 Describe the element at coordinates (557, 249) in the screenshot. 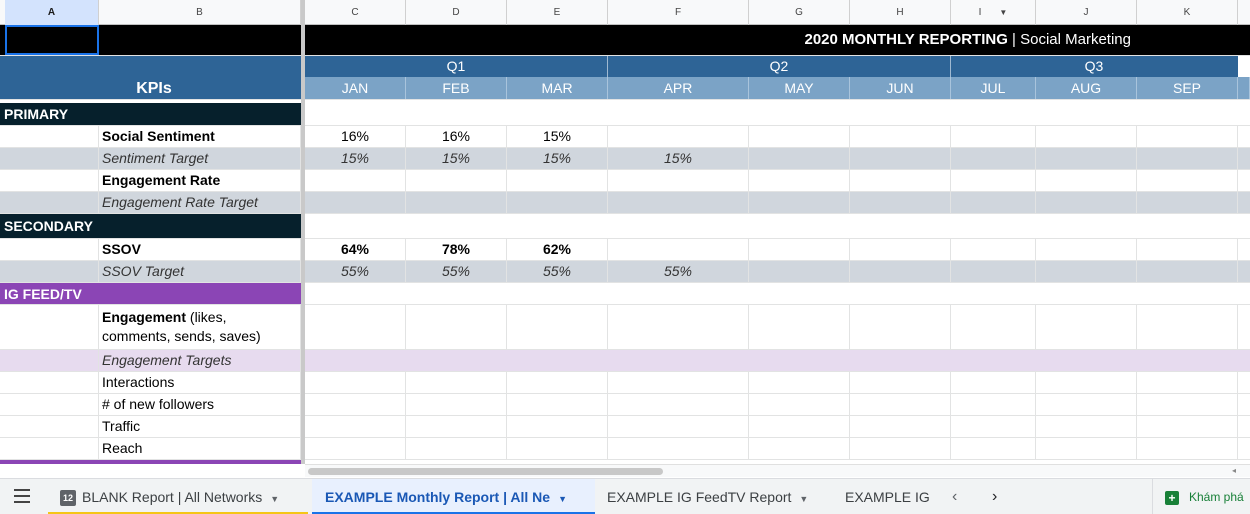

I see `value-mar: 62%` at that location.